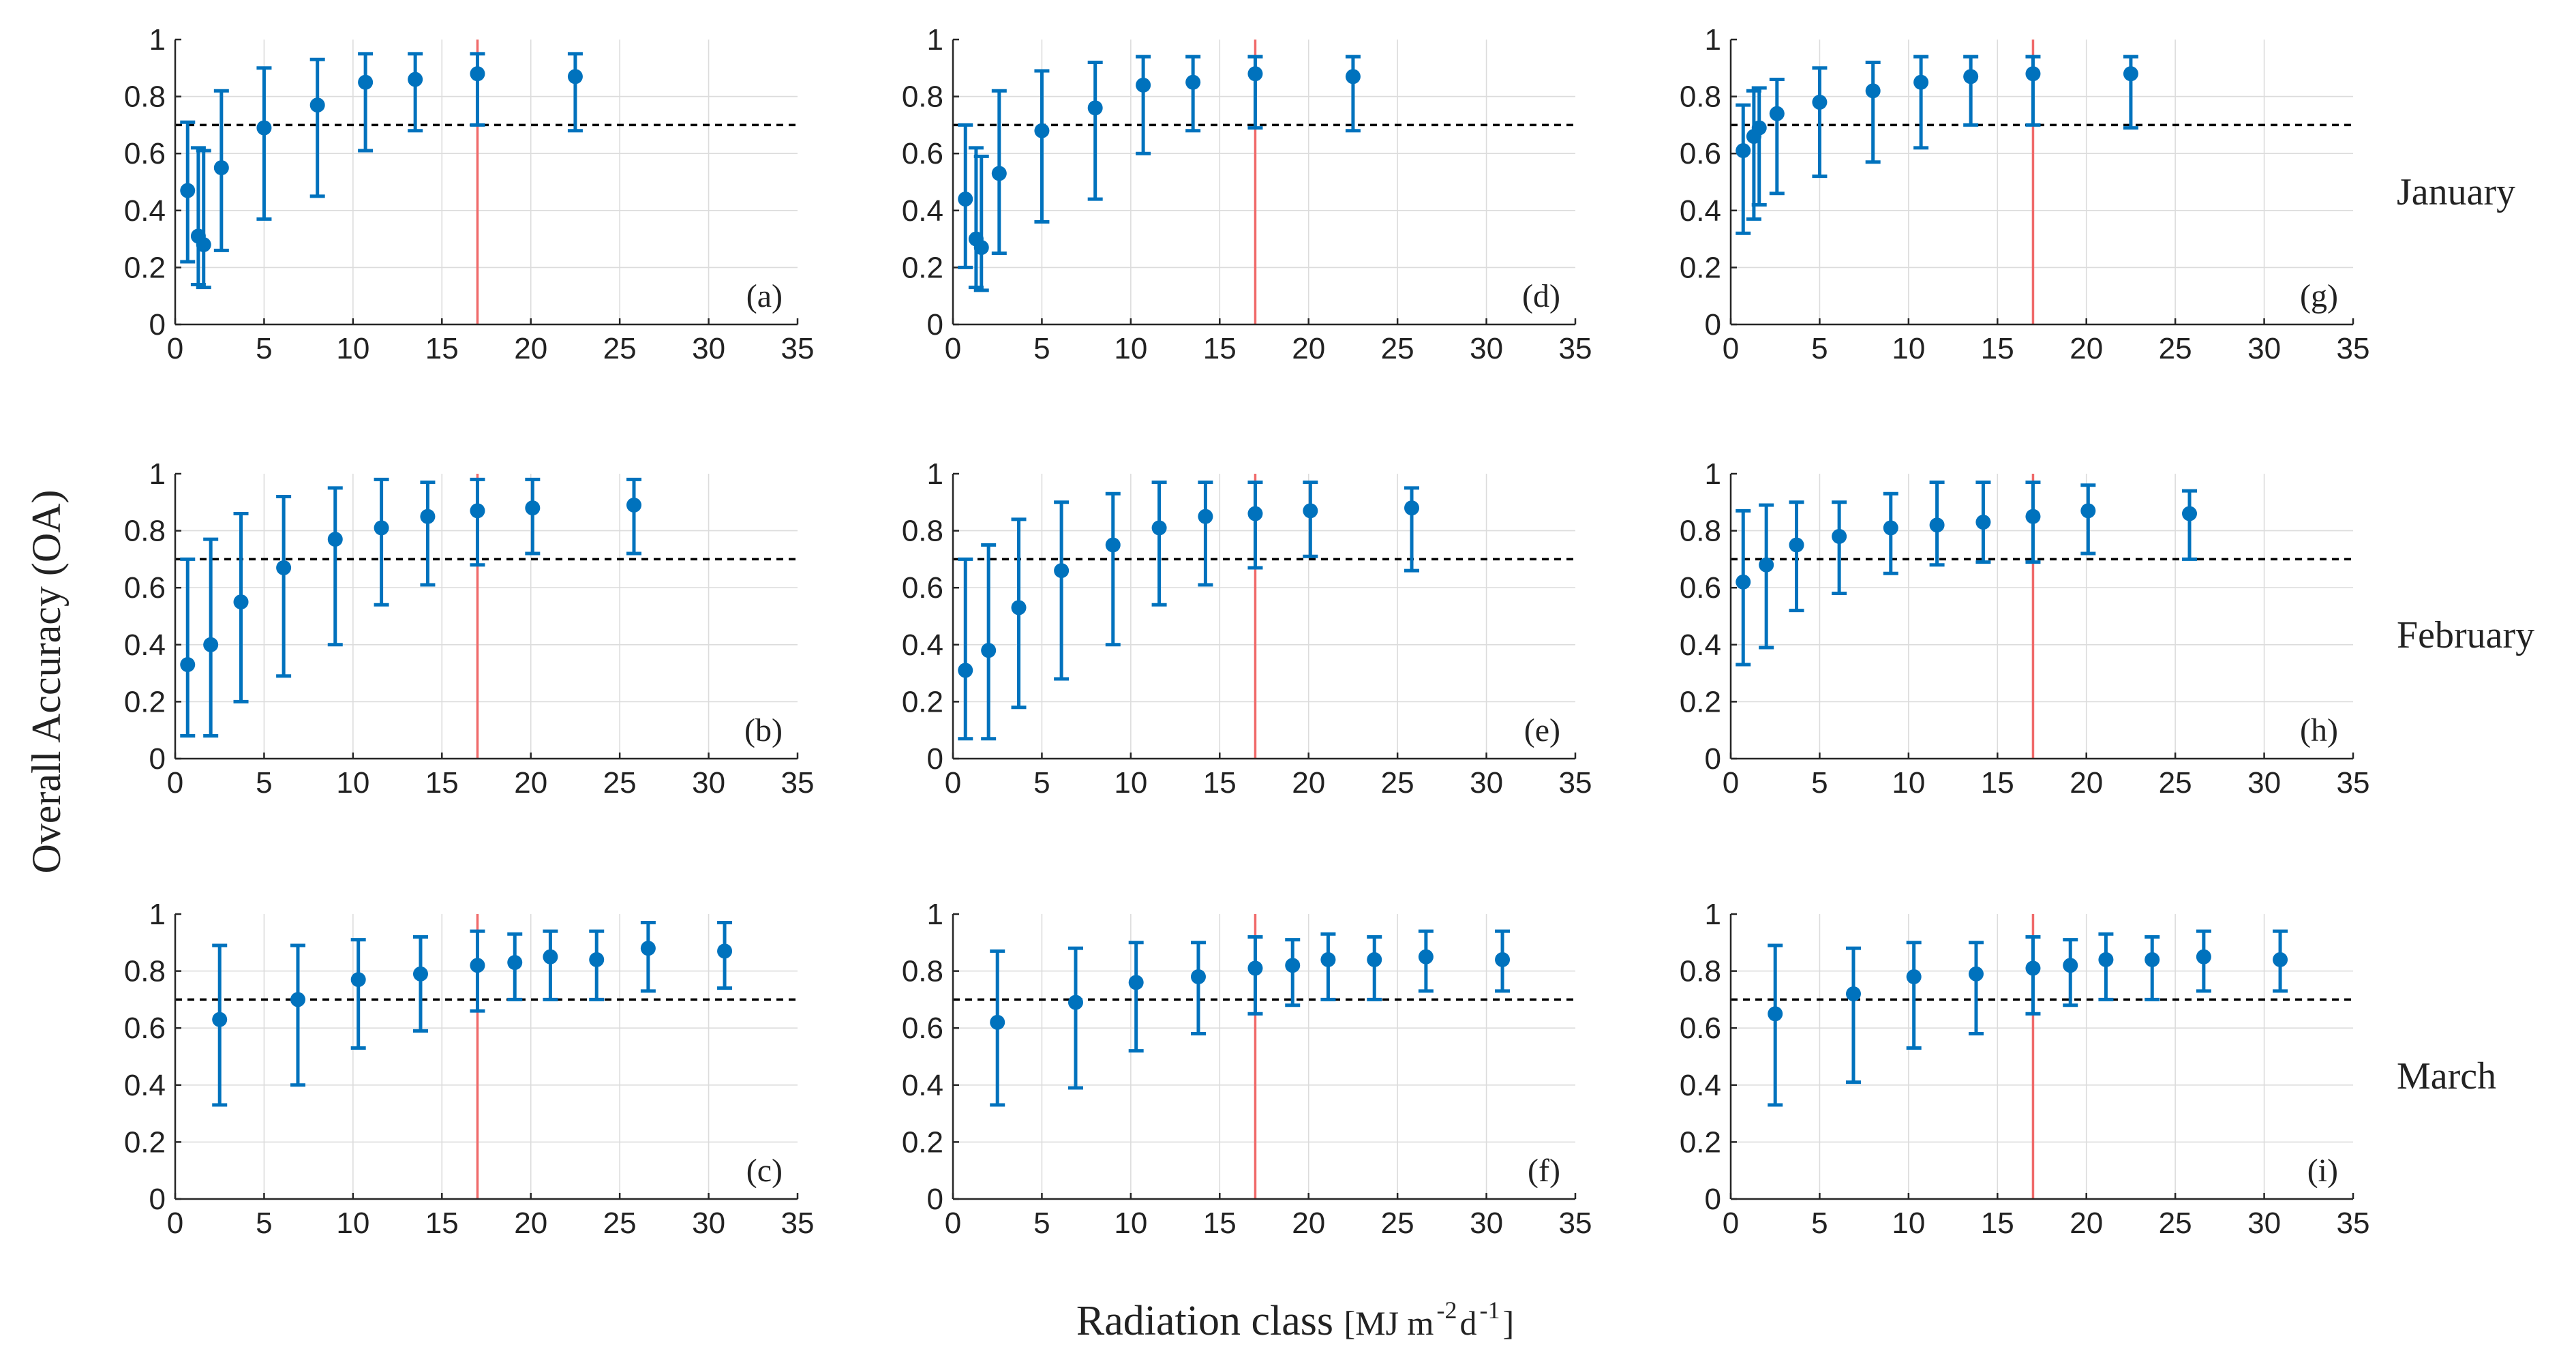 The image size is (2576, 1366). Describe the element at coordinates (1541, 296) in the screenshot. I see `panel-label: (d)` at that location.